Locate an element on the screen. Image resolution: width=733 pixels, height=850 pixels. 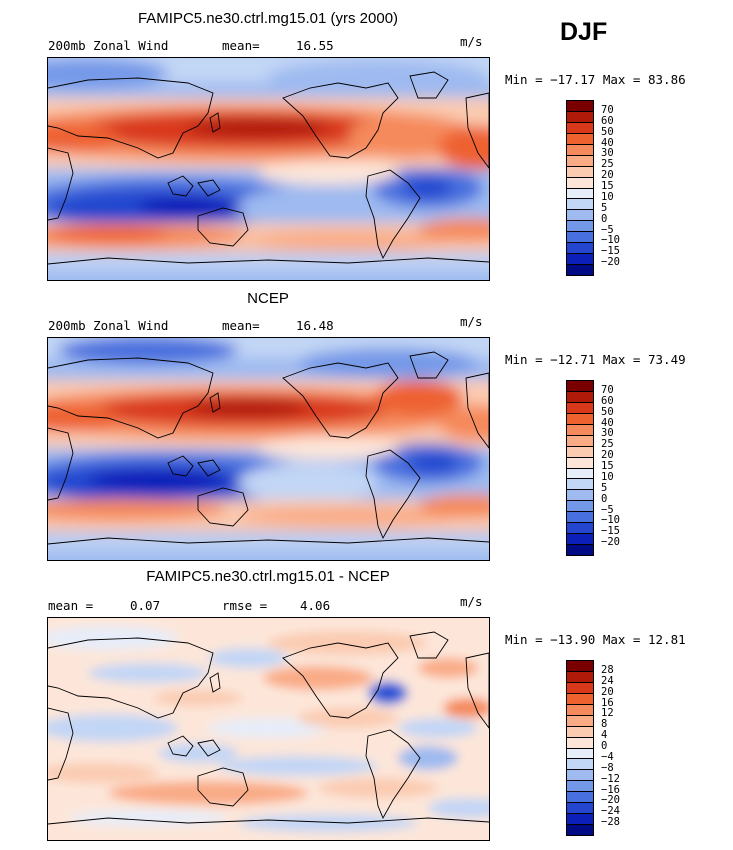
colorbar-label: −12 is located at coordinates (610, 778).